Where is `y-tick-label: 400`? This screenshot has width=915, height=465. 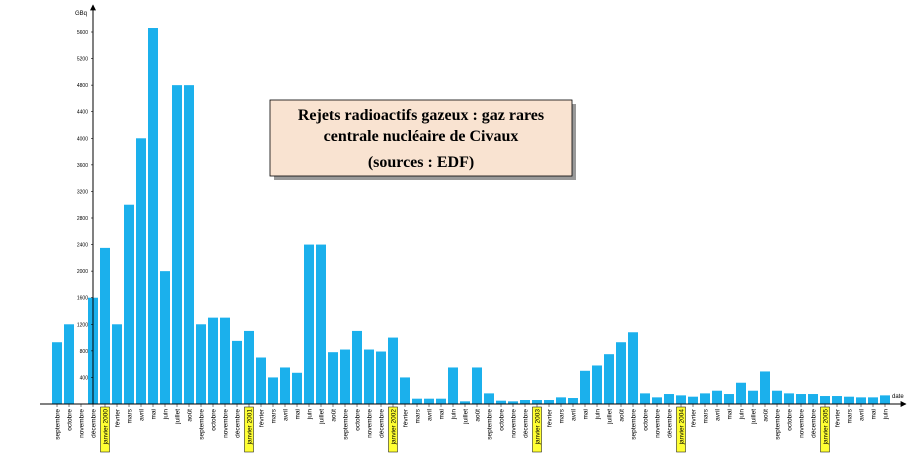
y-tick-label: 400 is located at coordinates (84, 378).